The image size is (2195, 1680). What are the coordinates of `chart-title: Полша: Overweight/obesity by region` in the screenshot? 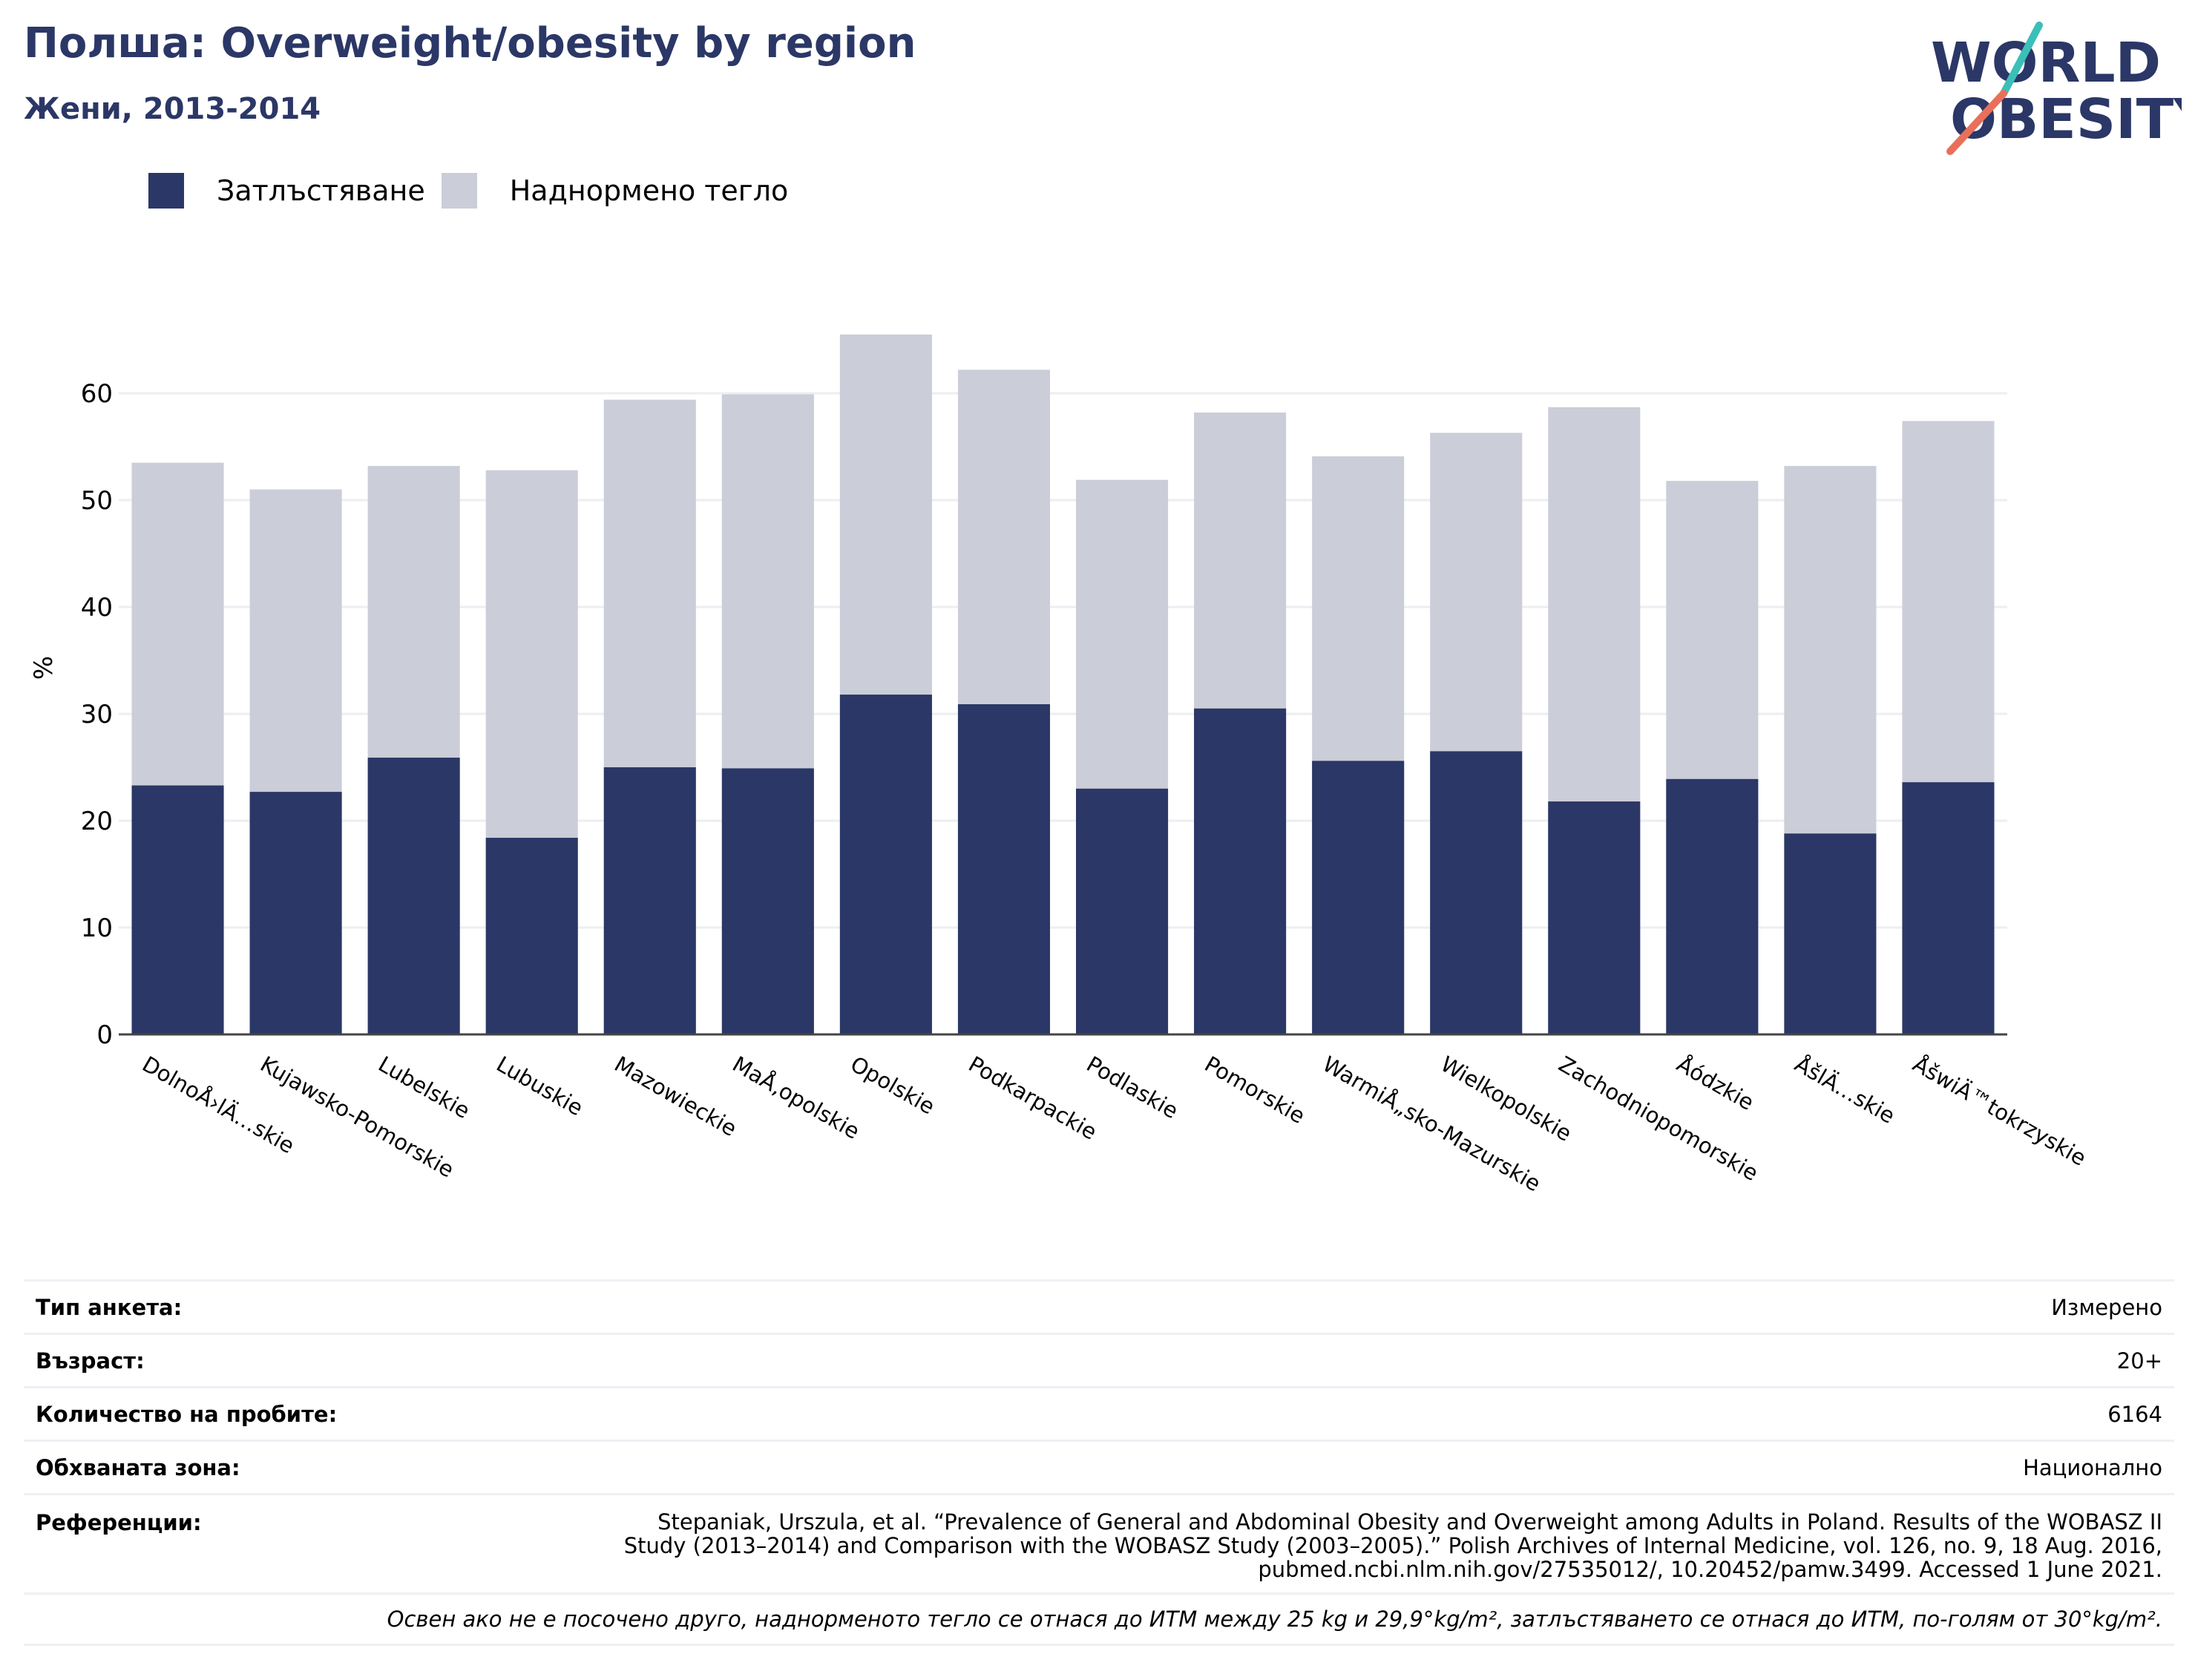 It's located at (470, 44).